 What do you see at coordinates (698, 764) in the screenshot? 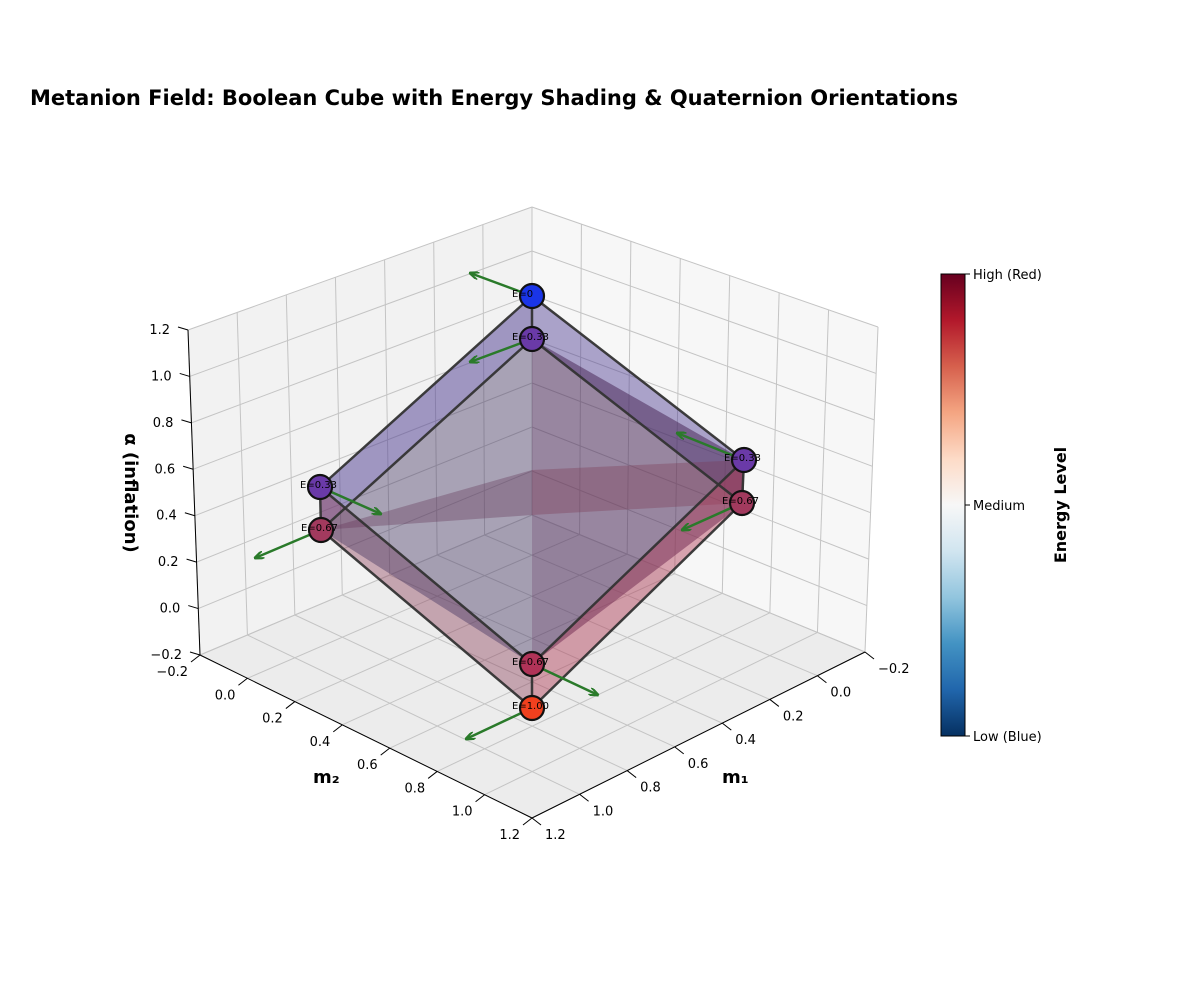
I see `x-tick-label: 0.6` at bounding box center [698, 764].